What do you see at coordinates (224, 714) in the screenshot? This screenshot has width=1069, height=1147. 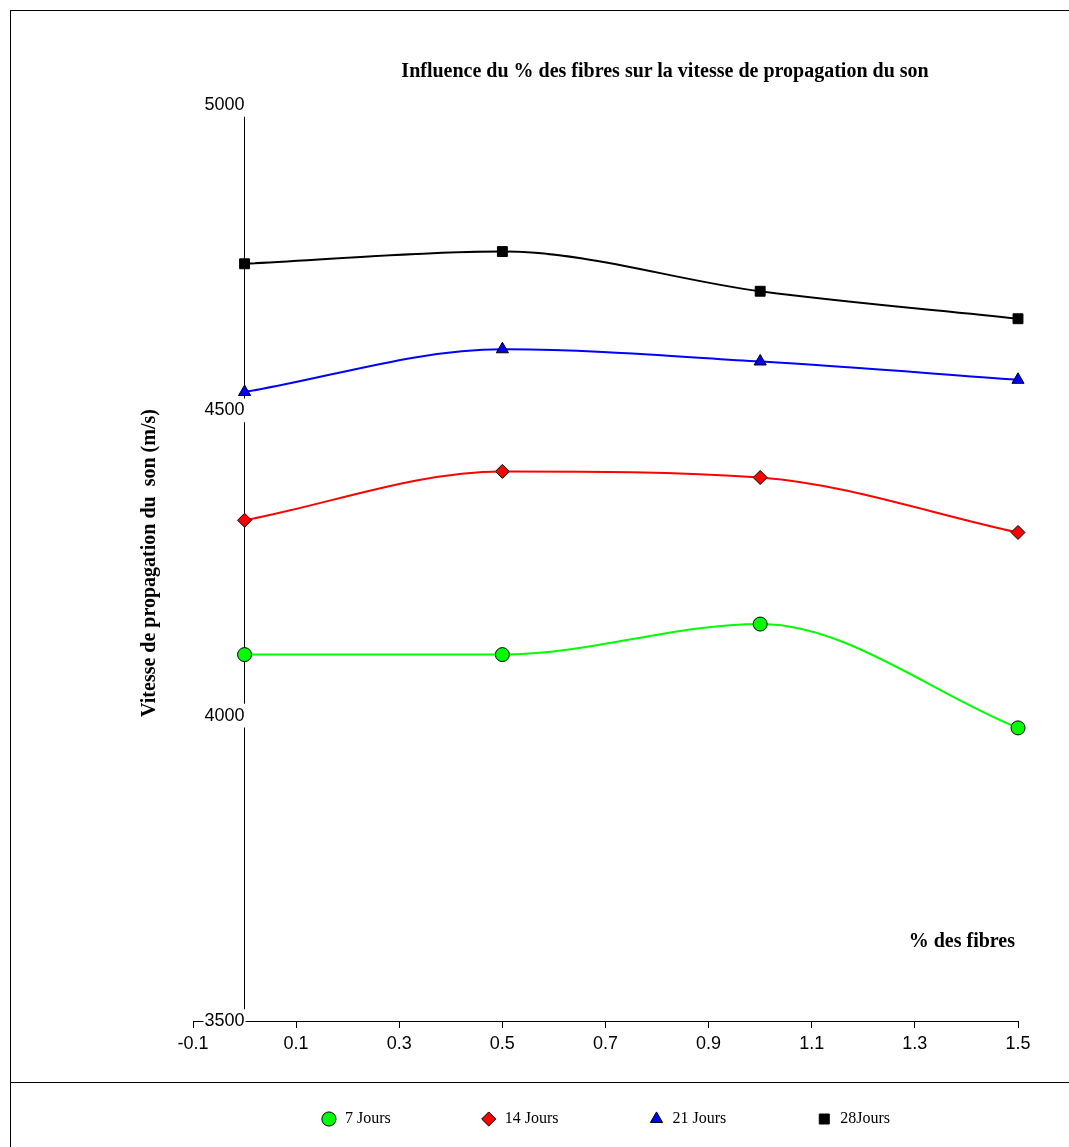 I see `y-tick-label: 4000` at bounding box center [224, 714].